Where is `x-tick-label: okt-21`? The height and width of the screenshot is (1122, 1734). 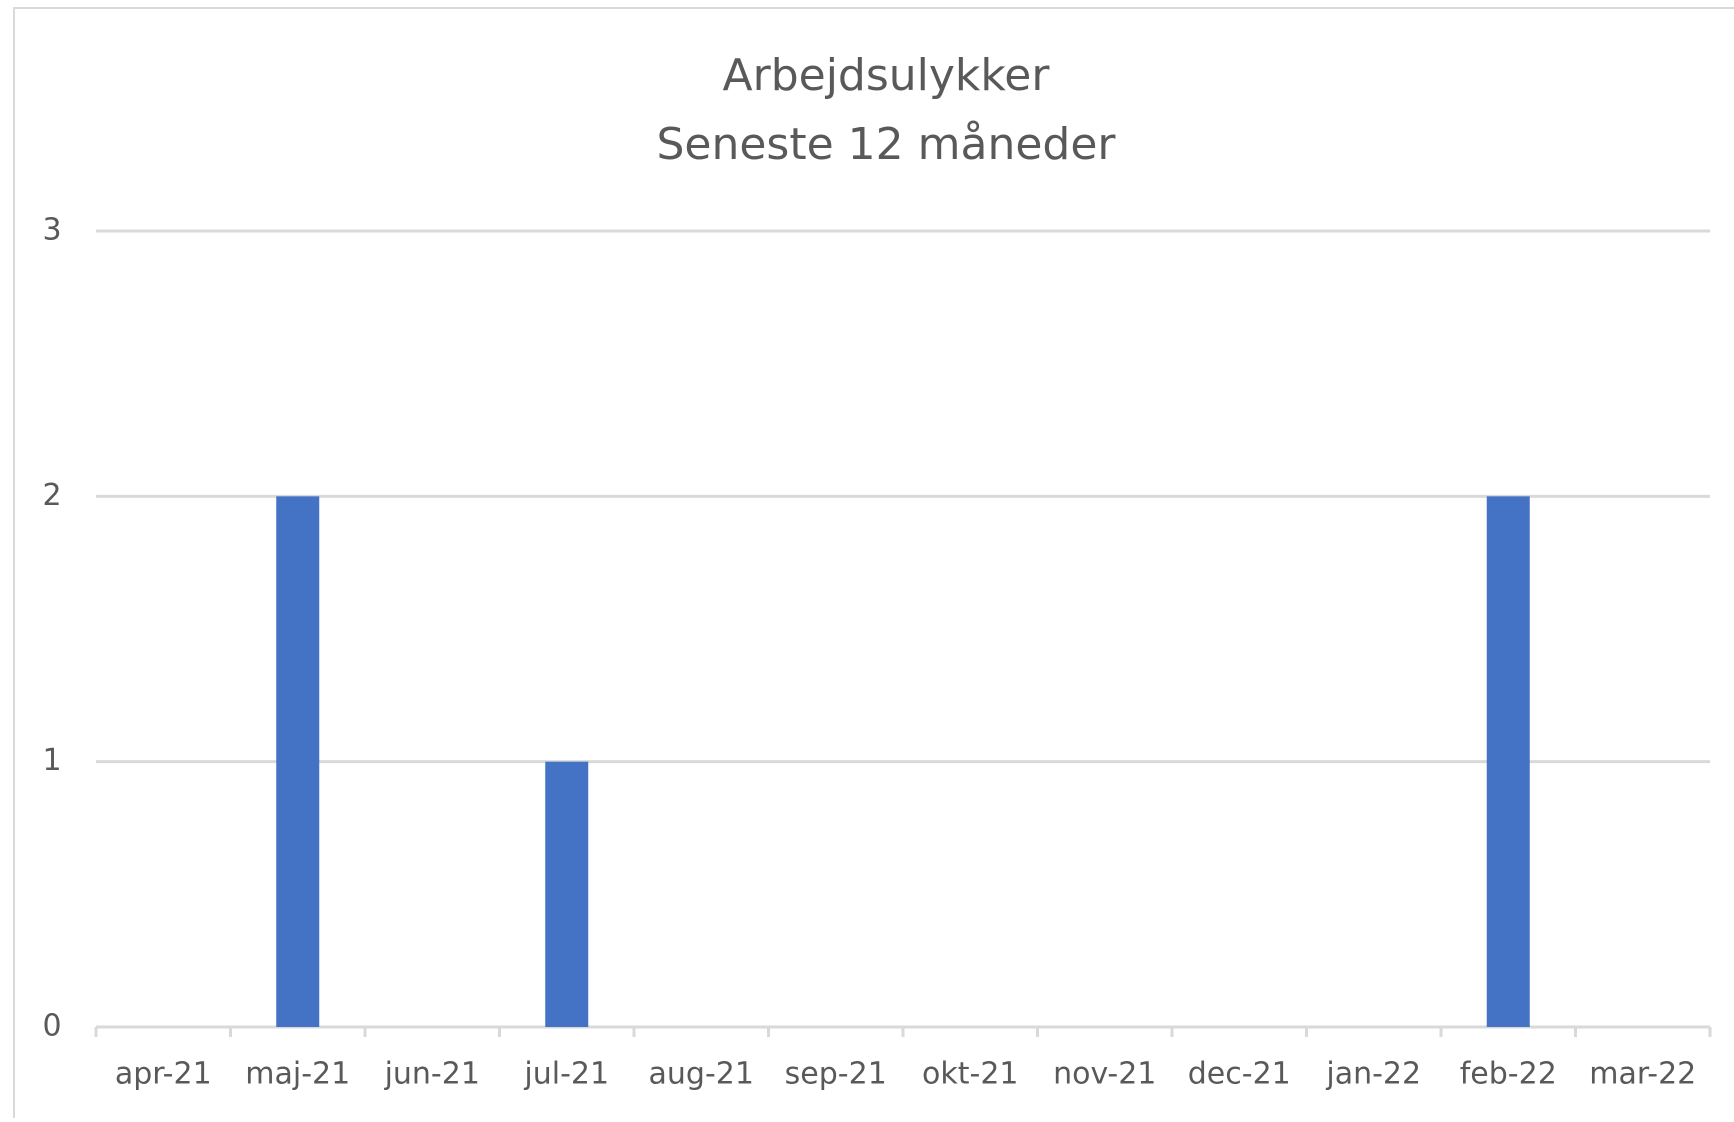
x-tick-label: okt-21 is located at coordinates (970, 1074).